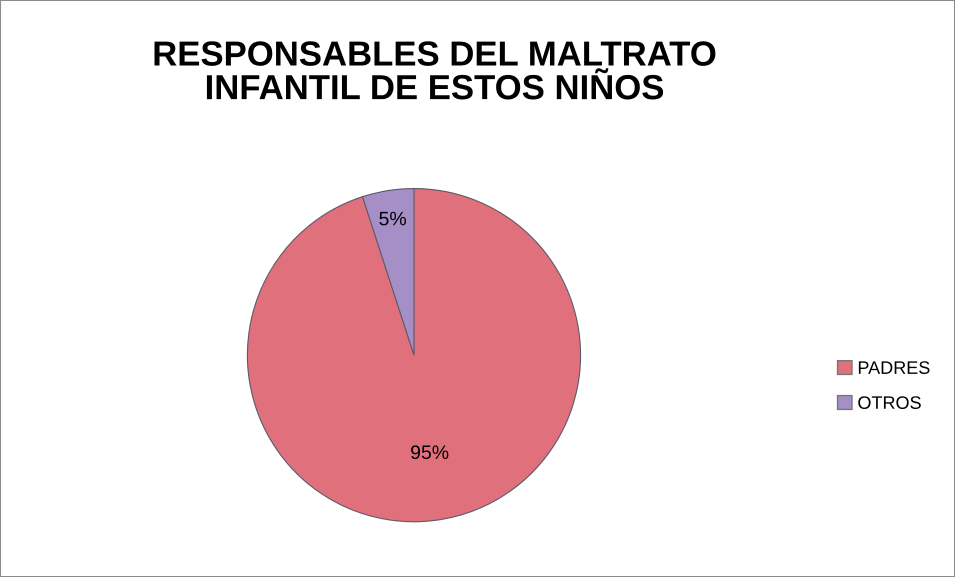 Image resolution: width=955 pixels, height=577 pixels. What do you see at coordinates (435, 70) in the screenshot?
I see `chart-title: RESPONSABLES DEL MALTRATO INFANTIL DE ESTOS NIÑOS` at bounding box center [435, 70].